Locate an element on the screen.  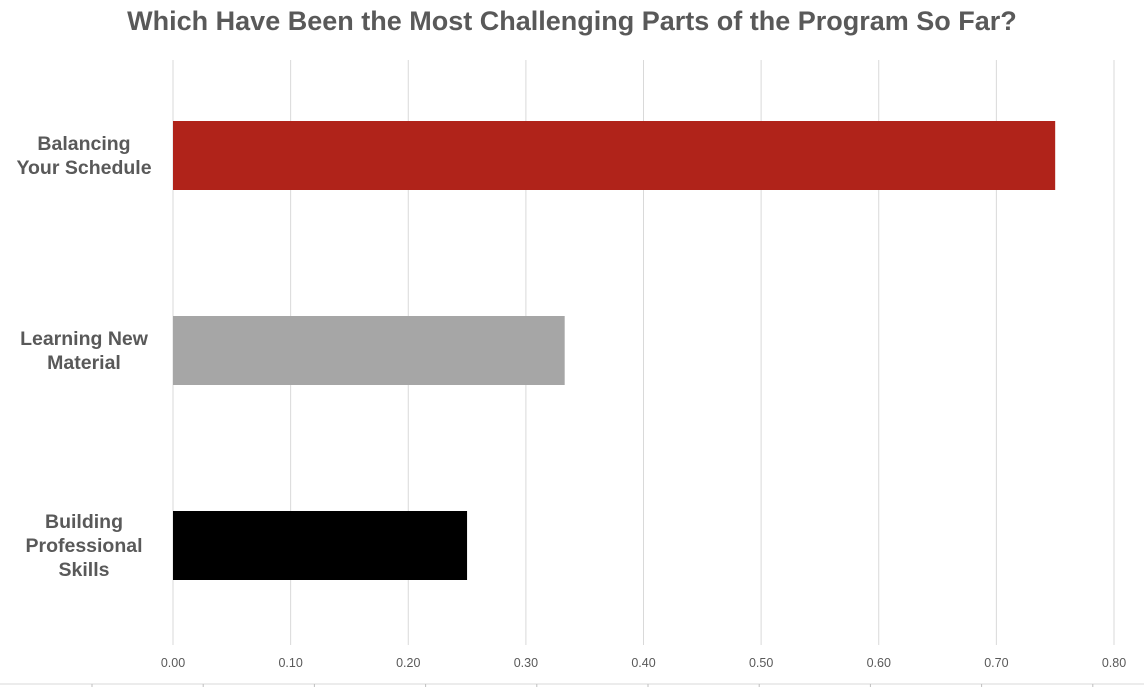
category-label: Building Professional Skills is located at coordinates (84, 545).